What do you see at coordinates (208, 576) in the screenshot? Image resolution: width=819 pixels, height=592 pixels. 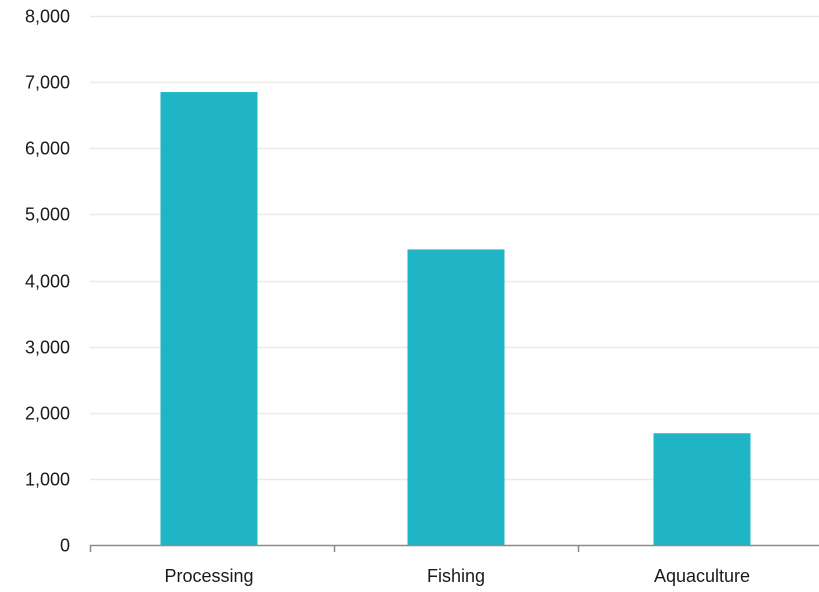 I see `x-tick-label: Processing` at bounding box center [208, 576].